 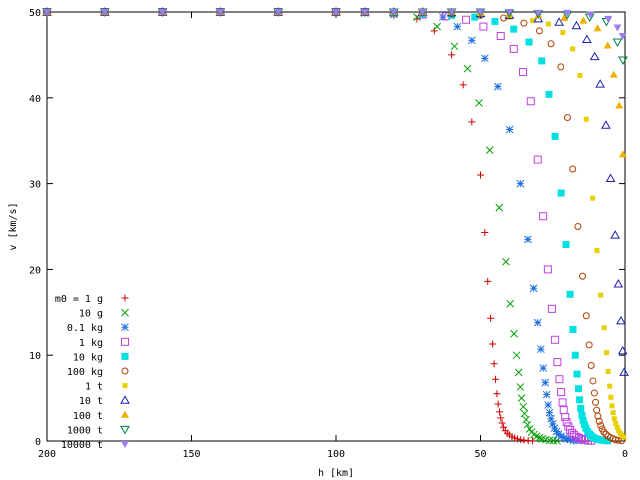 What do you see at coordinates (625, 454) in the screenshot?
I see `x-tick-label: 0` at bounding box center [625, 454].